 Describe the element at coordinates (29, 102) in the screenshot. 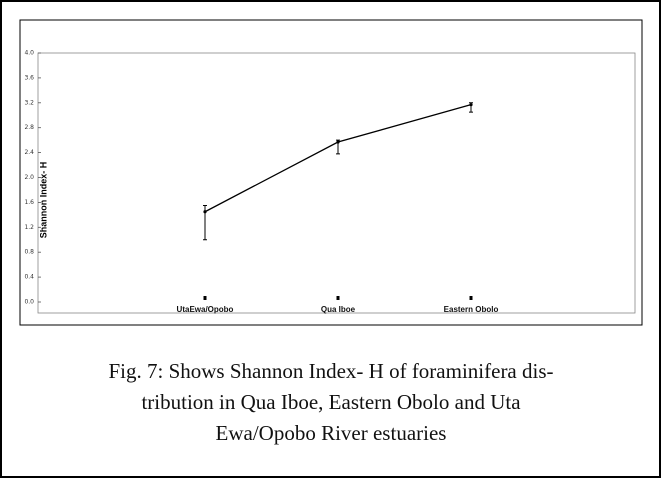

I see `y-tick-label: 3.2` at that location.